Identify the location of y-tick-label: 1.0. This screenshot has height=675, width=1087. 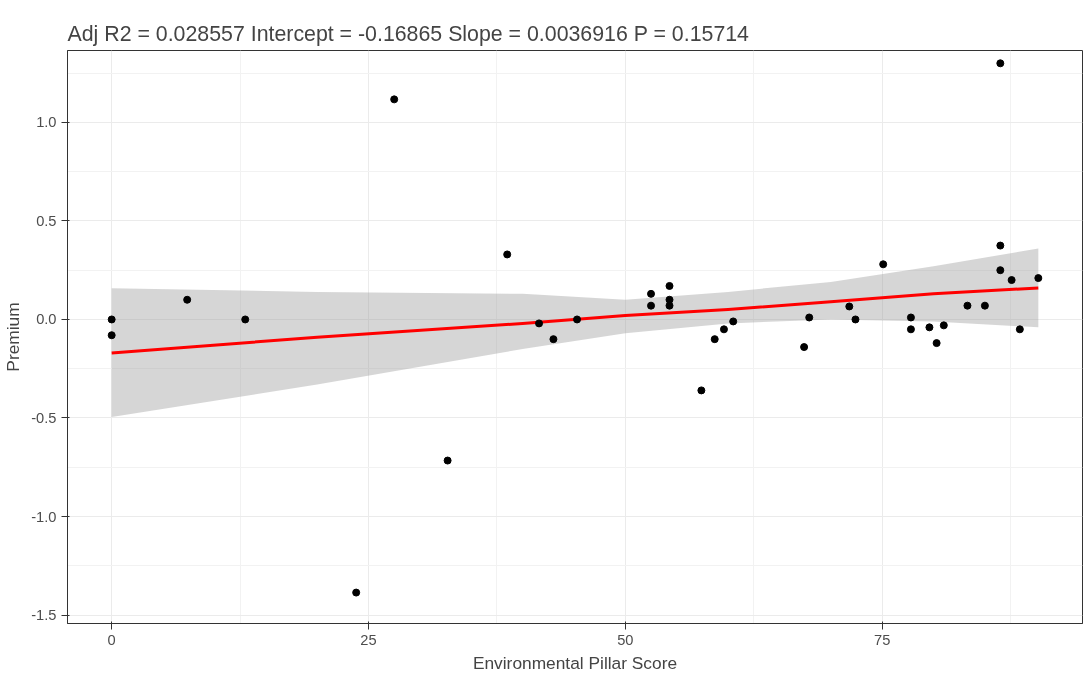
(46, 122).